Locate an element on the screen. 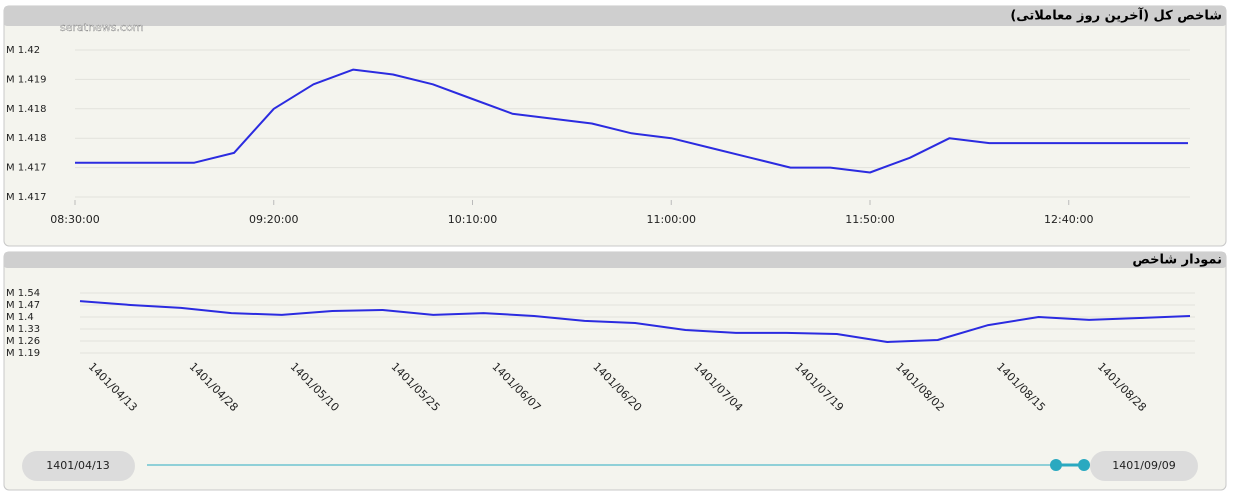 Image resolution: width=1233 pixels, height=495 pixels. slider-end: 1401/09/09 is located at coordinates (1143, 465).